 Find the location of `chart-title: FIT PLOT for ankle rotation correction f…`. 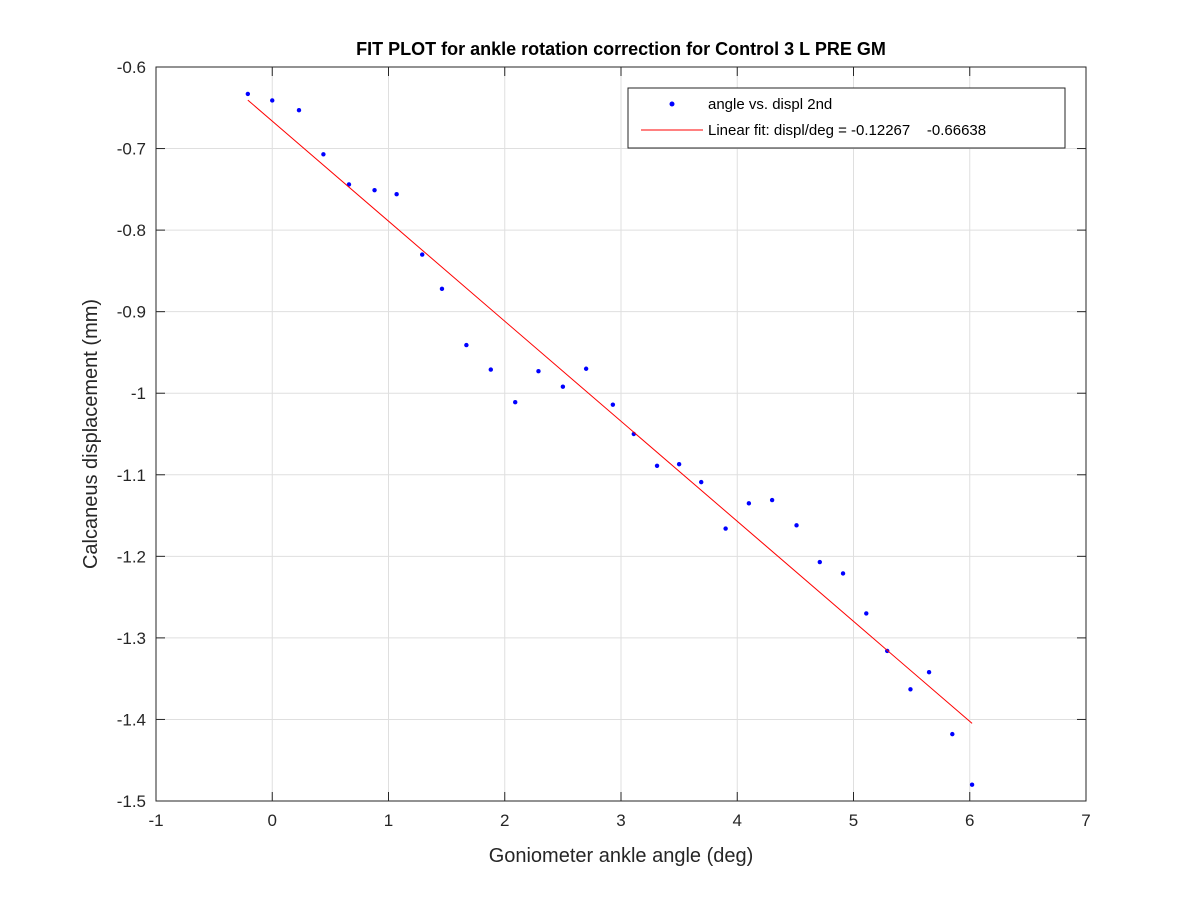

chart-title: FIT PLOT for ankle rotation correction f… is located at coordinates (621, 49).